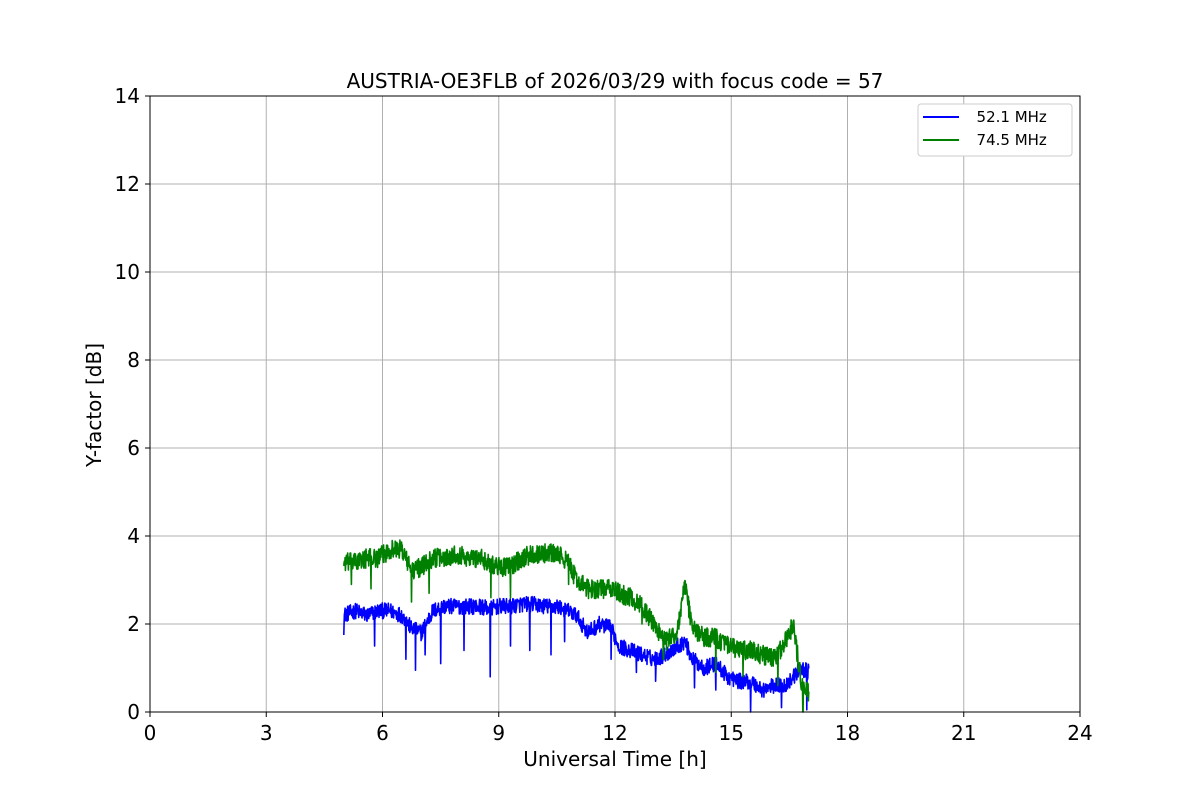  What do you see at coordinates (847, 733) in the screenshot?
I see `x-tick-label: 18` at bounding box center [847, 733].